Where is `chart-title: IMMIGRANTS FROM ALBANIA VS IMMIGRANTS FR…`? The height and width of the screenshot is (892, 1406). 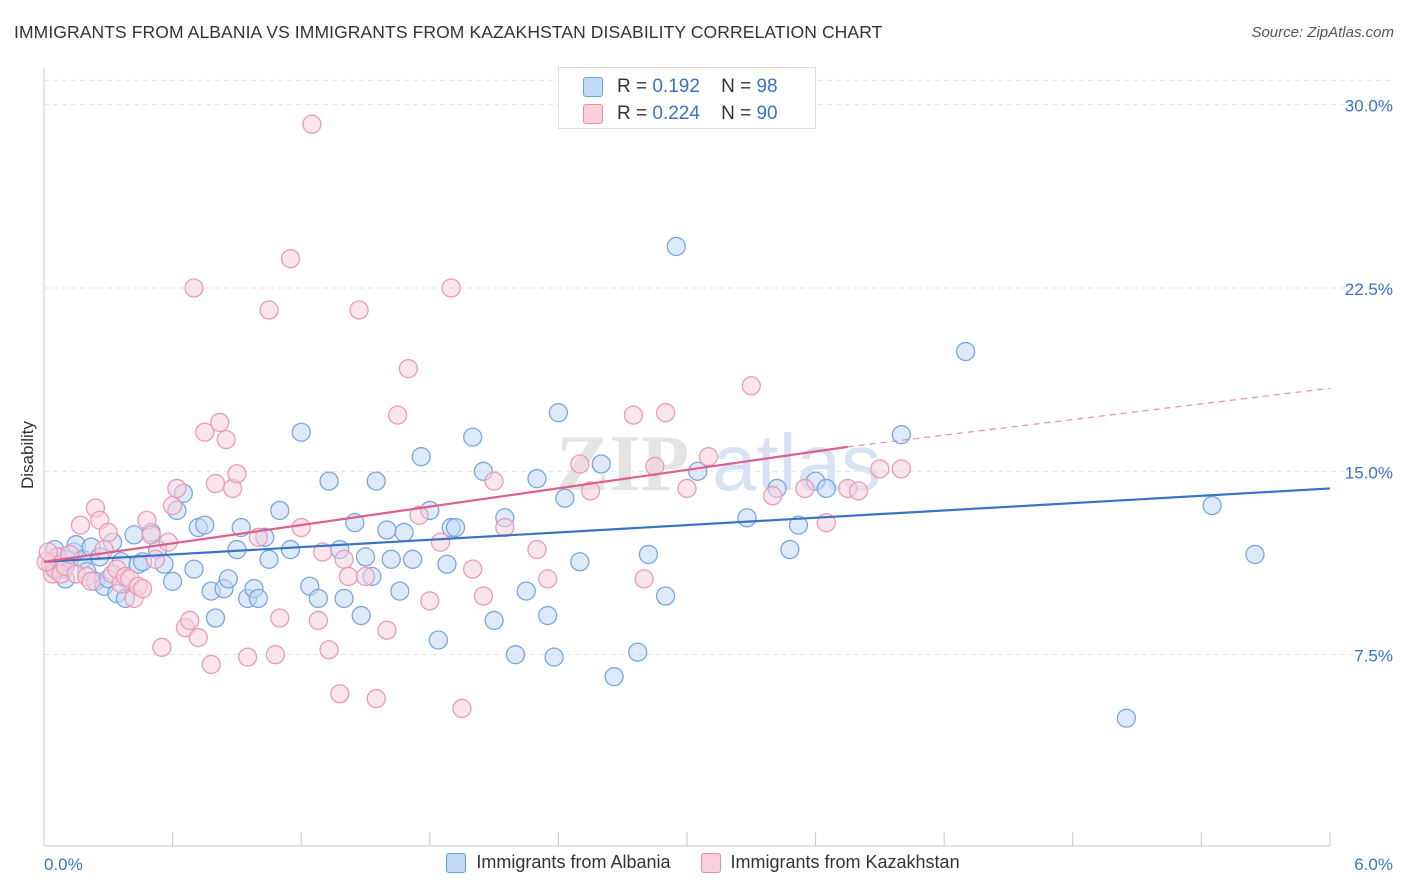
chart-title: IMMIGRANTS FROM ALBANIA VS IMMIGRANTS FR… is located at coordinates (448, 32).